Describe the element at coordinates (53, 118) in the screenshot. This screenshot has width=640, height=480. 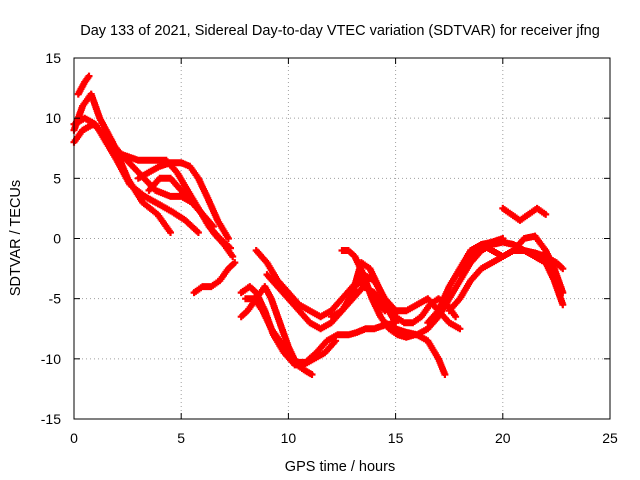
I see `y-tick-label: 10` at that location.